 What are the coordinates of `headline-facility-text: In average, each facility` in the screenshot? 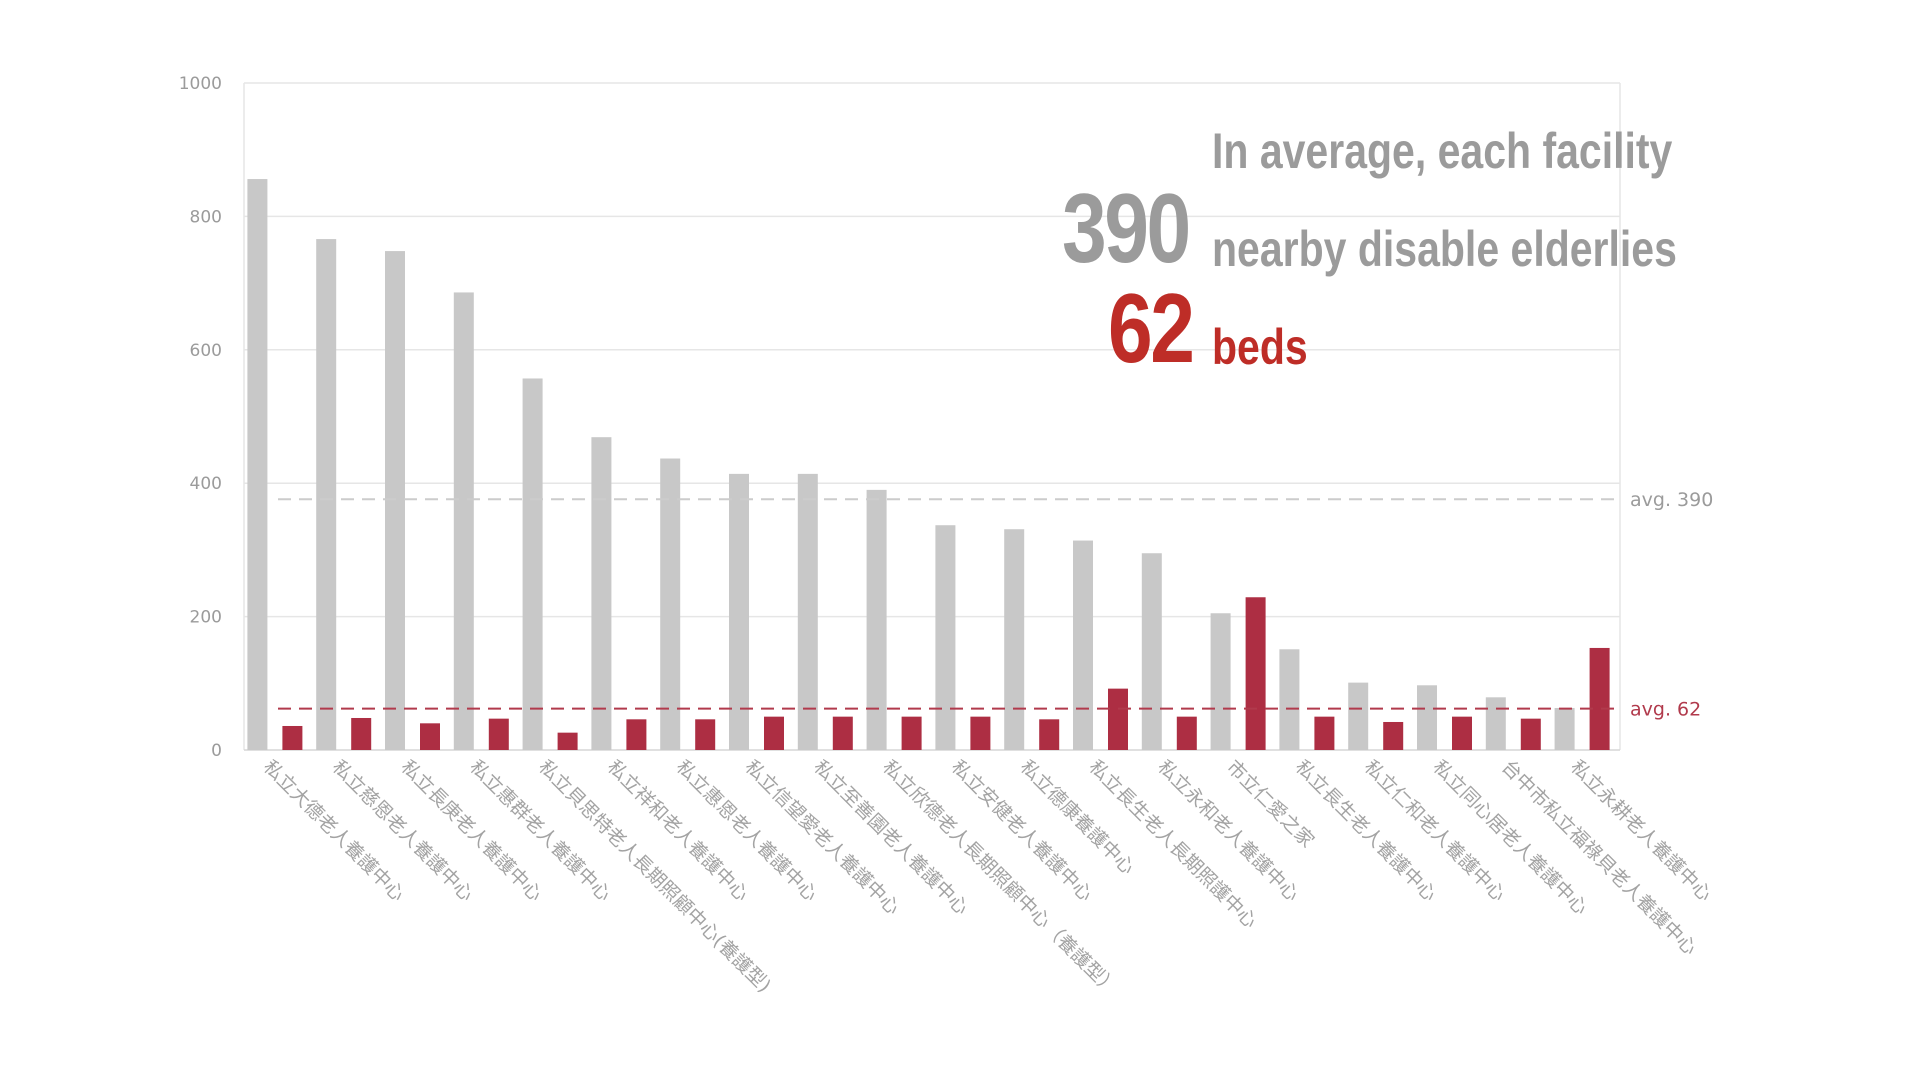 It's located at (1442, 151).